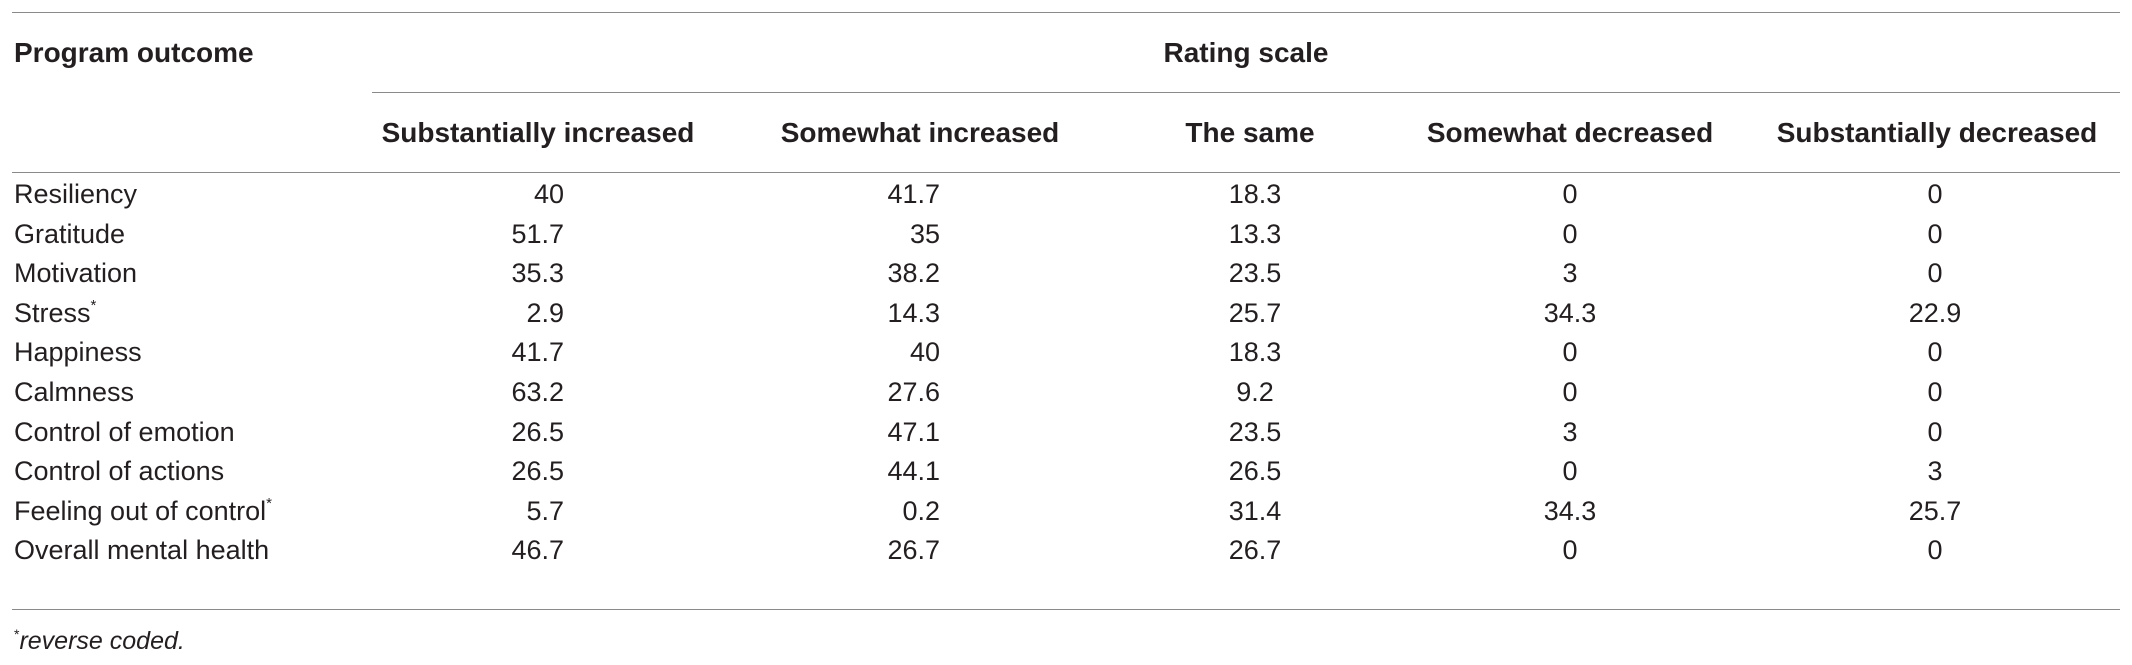  I want to click on table-cell: 46.7, so click(537, 550).